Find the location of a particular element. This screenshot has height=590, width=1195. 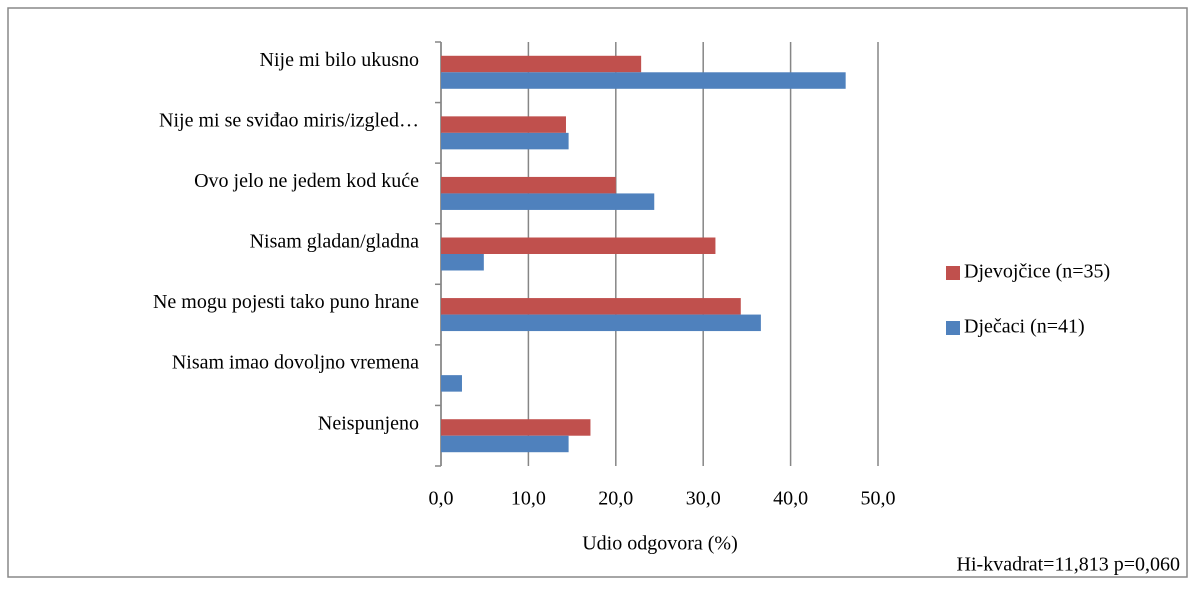

x-tick-label: 0,0 is located at coordinates (441, 499).